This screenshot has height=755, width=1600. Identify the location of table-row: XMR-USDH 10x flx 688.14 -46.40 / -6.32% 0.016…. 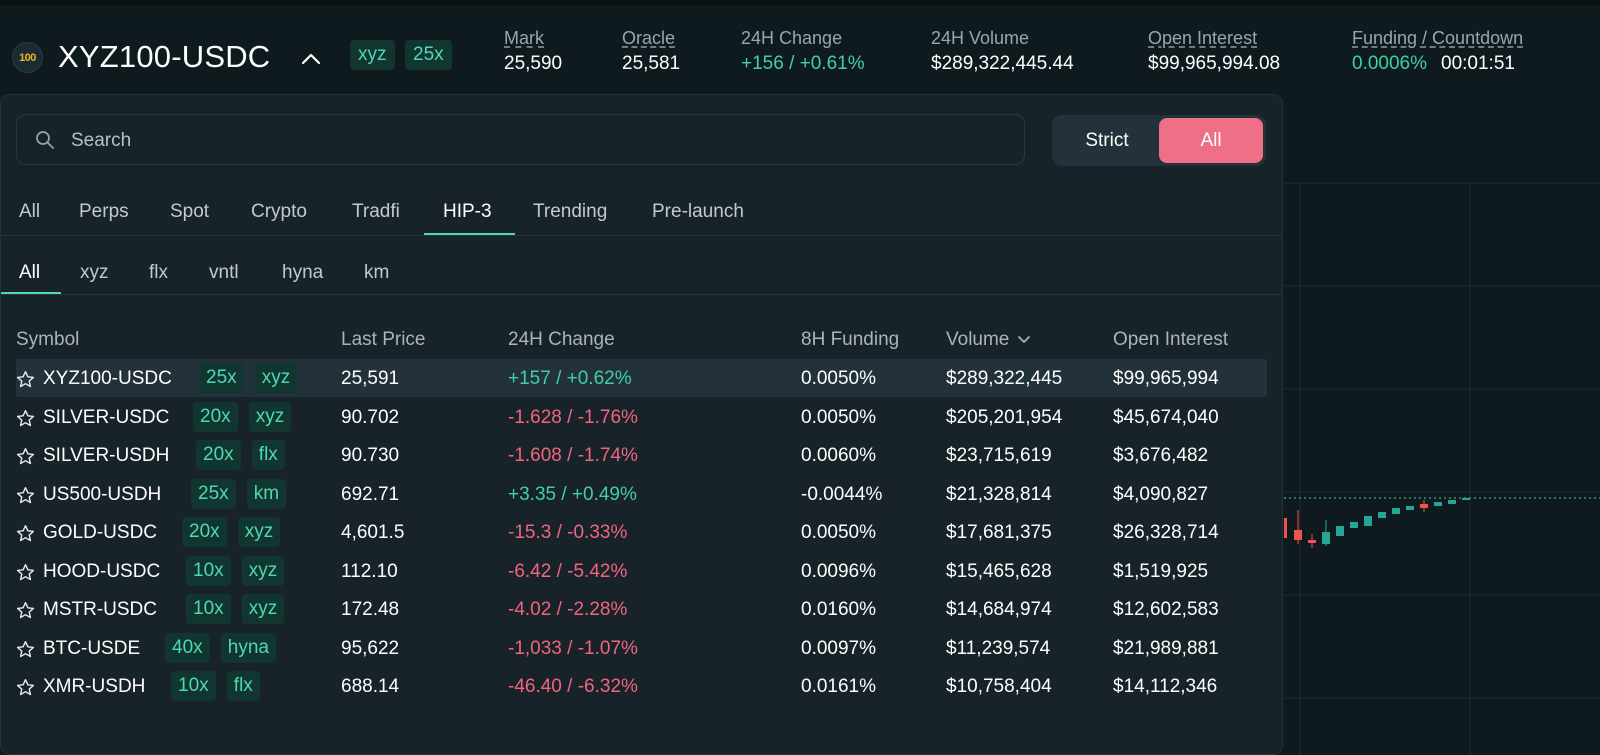
(641, 686).